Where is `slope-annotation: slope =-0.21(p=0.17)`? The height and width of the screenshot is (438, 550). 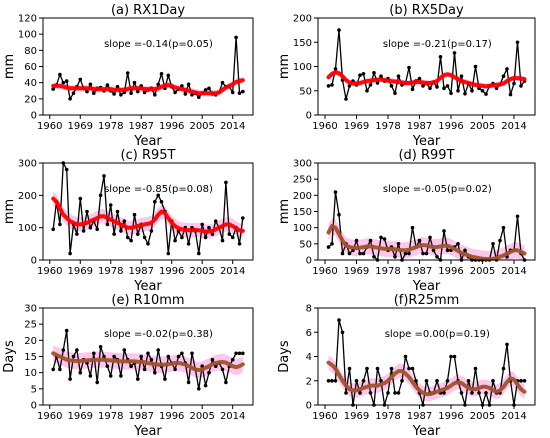 slope-annotation: slope =-0.21(p=0.17) is located at coordinates (437, 44).